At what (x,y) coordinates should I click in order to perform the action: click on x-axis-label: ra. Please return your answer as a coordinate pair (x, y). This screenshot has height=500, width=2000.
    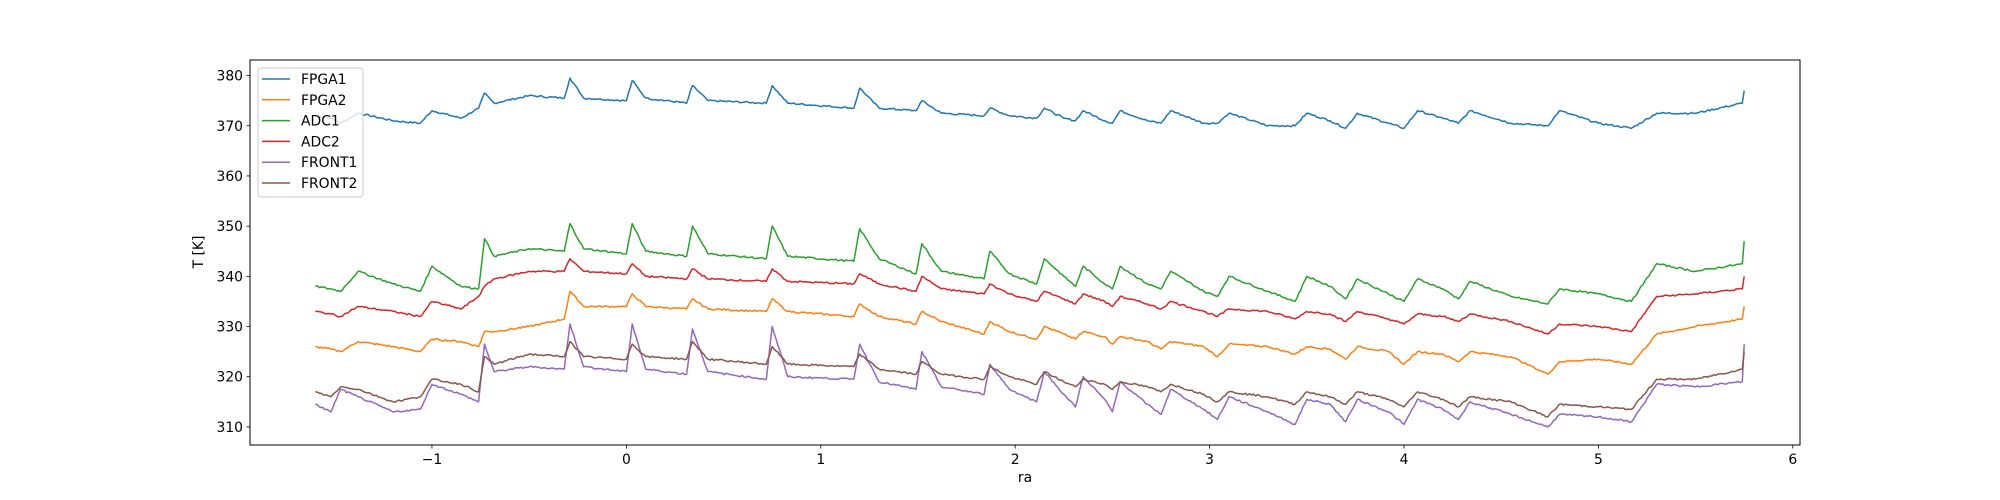
    Looking at the image, I should click on (1025, 478).